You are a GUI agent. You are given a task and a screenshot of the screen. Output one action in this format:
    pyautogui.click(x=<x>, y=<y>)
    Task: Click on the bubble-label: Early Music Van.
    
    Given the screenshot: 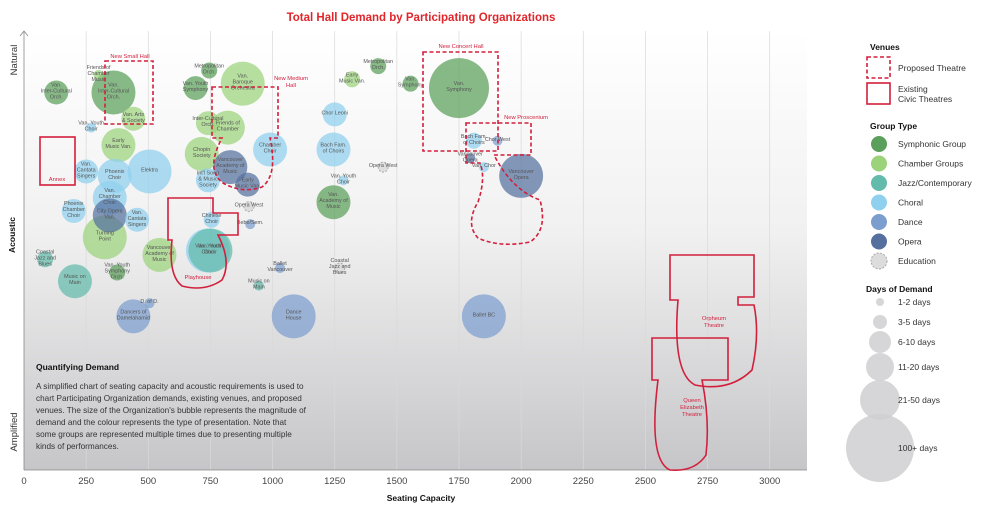 What is the action you would take?
    pyautogui.click(x=118, y=144)
    